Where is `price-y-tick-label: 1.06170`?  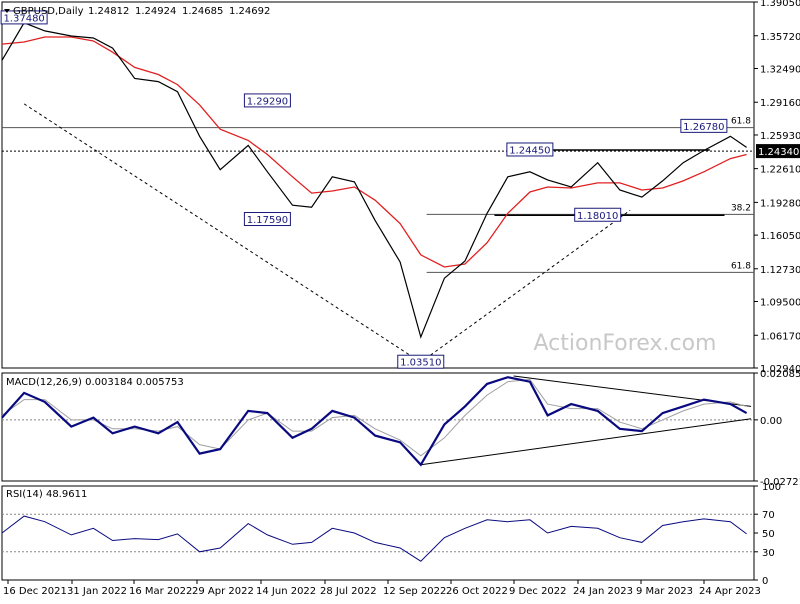
price-y-tick-label: 1.06170 is located at coordinates (780, 336).